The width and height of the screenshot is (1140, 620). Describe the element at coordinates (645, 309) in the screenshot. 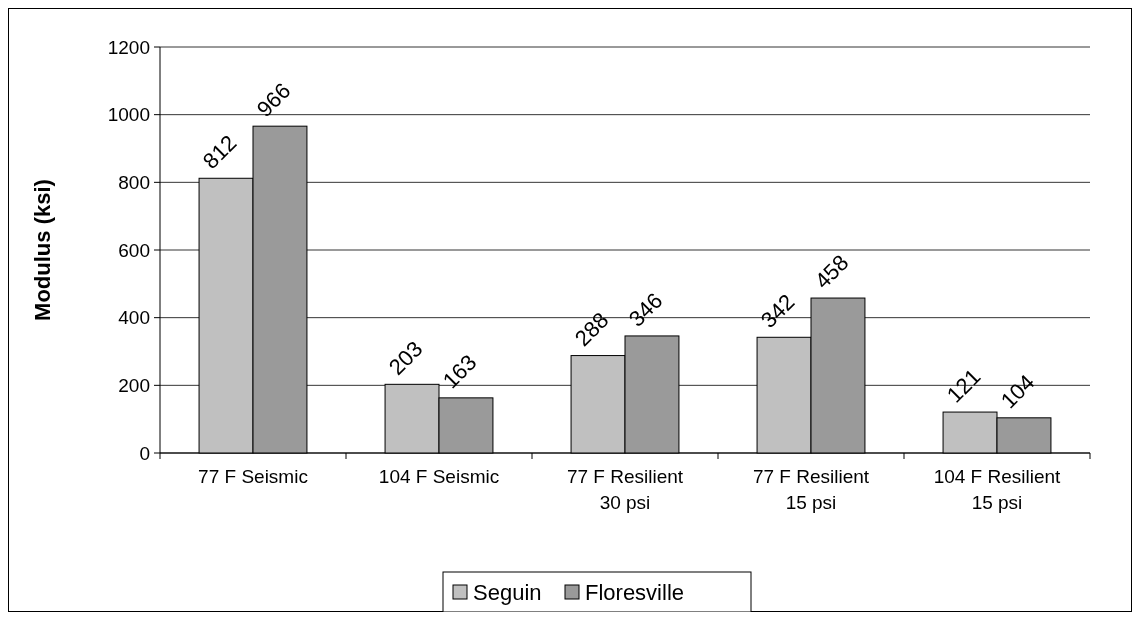

I see `data-label: 346` at that location.